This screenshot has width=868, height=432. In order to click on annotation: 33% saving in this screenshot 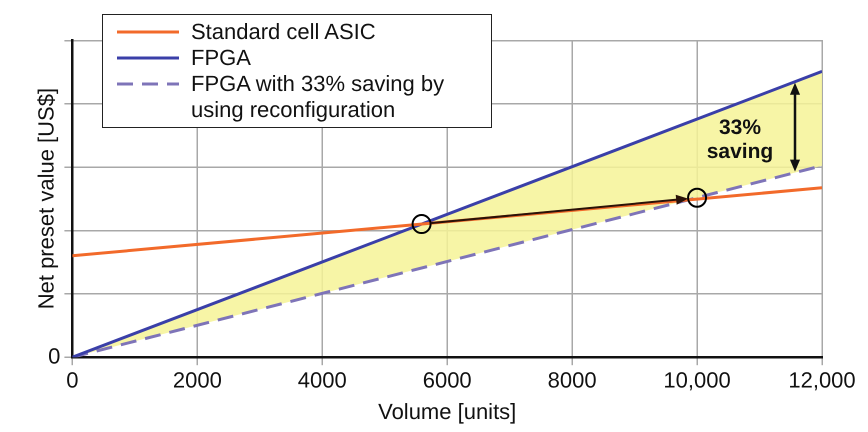, I will do `click(740, 139)`.